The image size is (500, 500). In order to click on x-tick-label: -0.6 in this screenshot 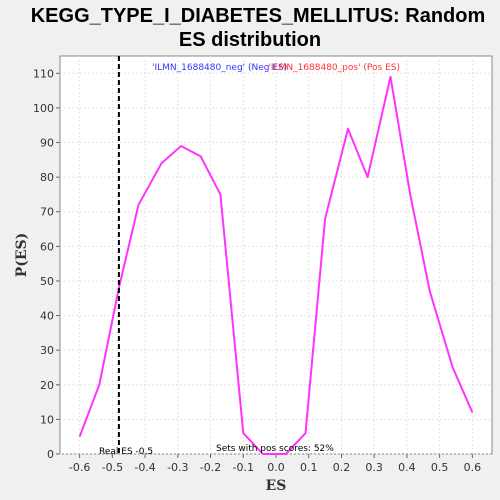, I will do `click(79, 467)`.